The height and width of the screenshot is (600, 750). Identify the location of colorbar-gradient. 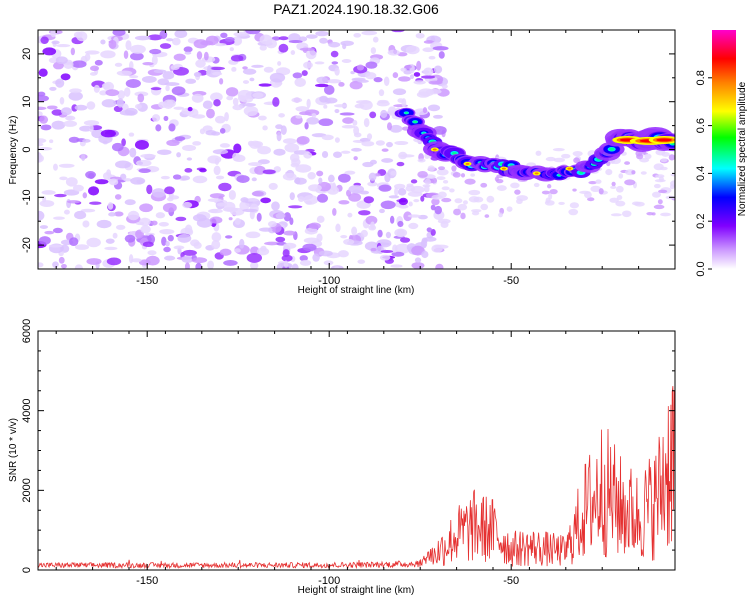
(724, 149).